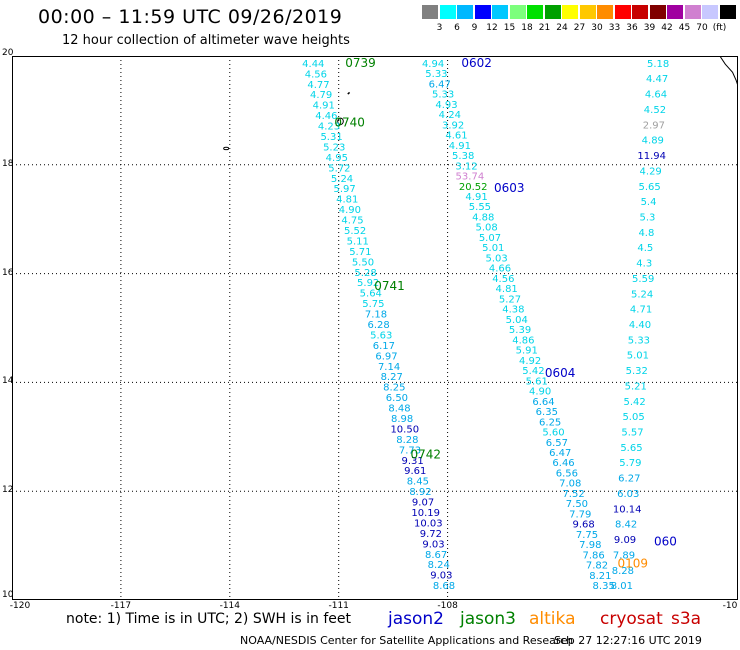 The image size is (740, 650). Describe the element at coordinates (633, 417) in the screenshot. I see `swh-value: 5.05` at that location.